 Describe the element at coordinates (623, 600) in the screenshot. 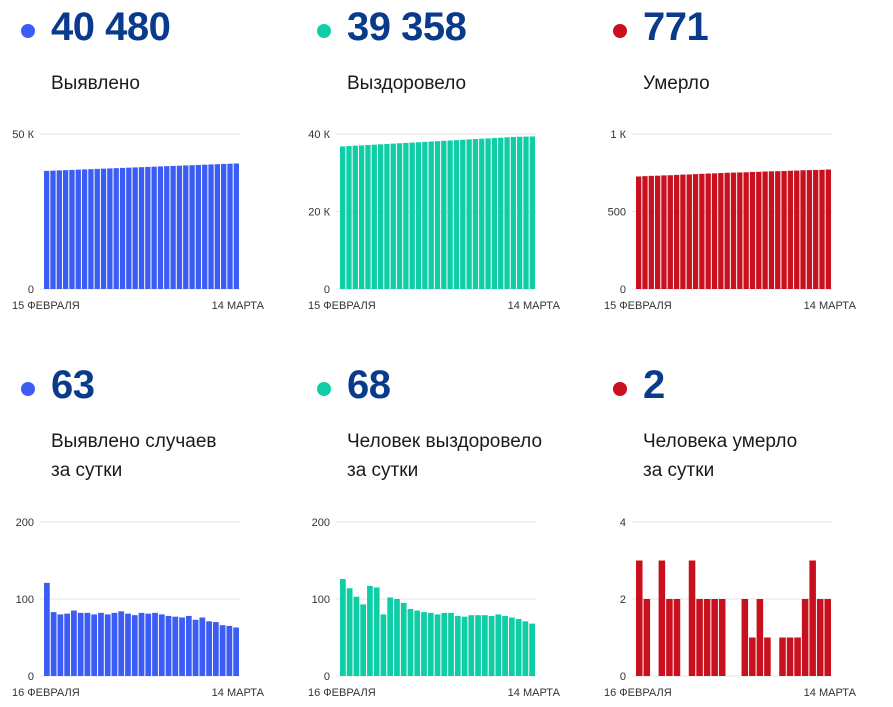

I see `y-tick-label: 2` at that location.